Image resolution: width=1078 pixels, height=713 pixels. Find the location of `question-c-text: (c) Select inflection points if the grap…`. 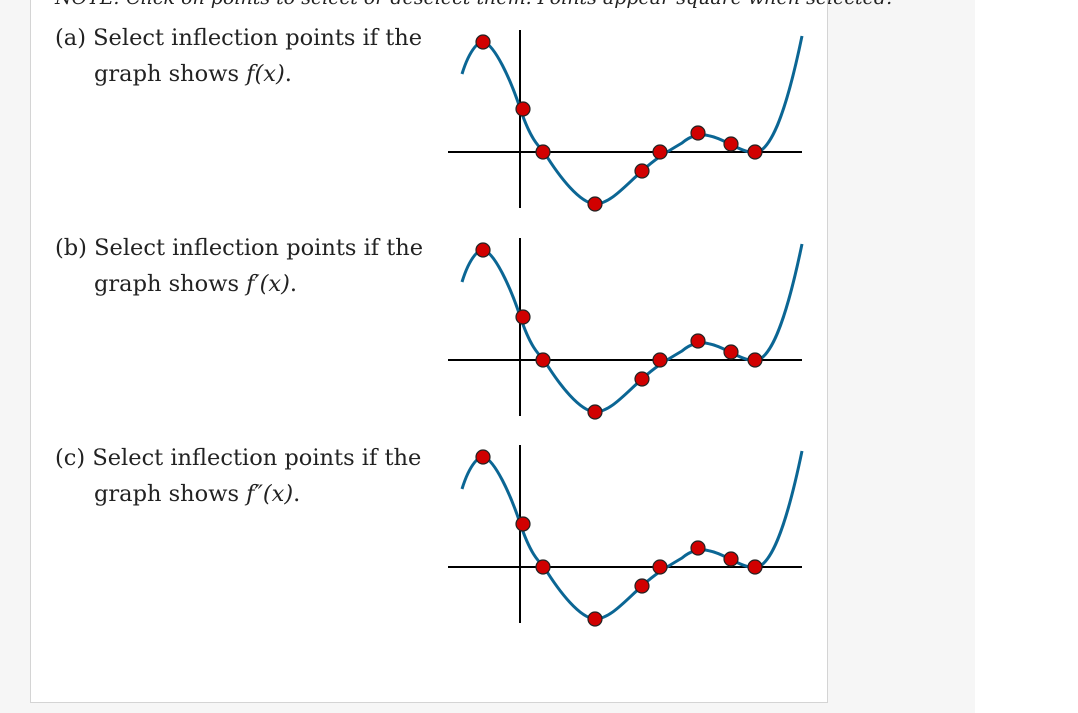

question-c-text: (c) Select inflection points if the grap… is located at coordinates (245, 476).